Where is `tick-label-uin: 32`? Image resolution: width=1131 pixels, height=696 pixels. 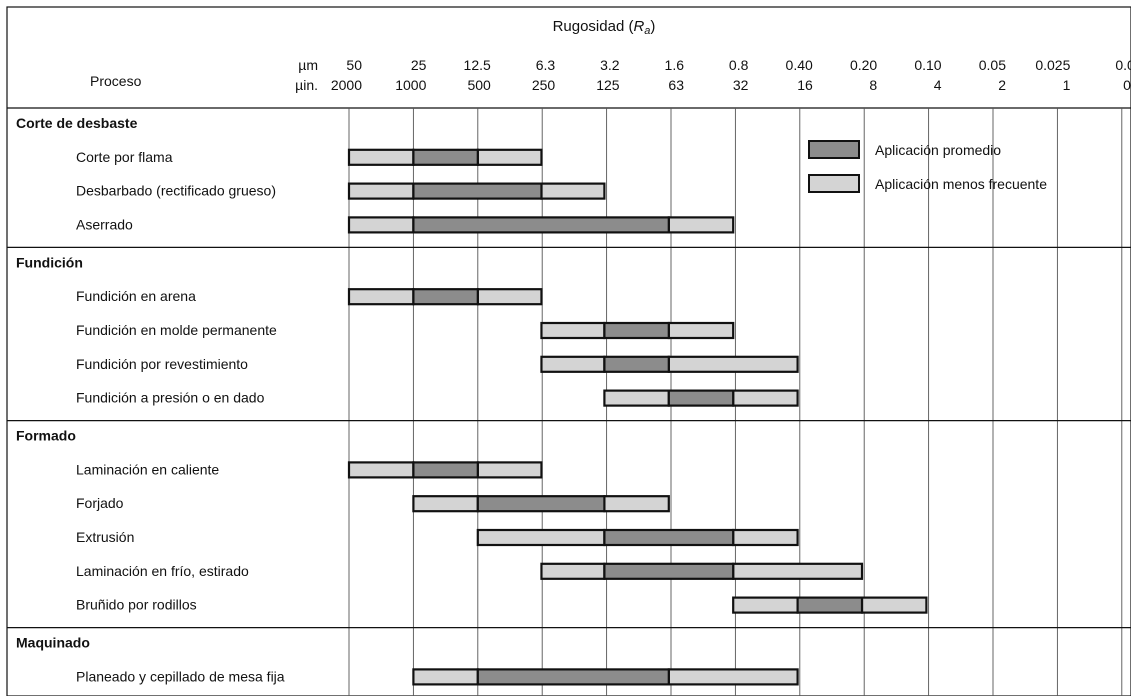
tick-label-uin: 32 is located at coordinates (741, 85).